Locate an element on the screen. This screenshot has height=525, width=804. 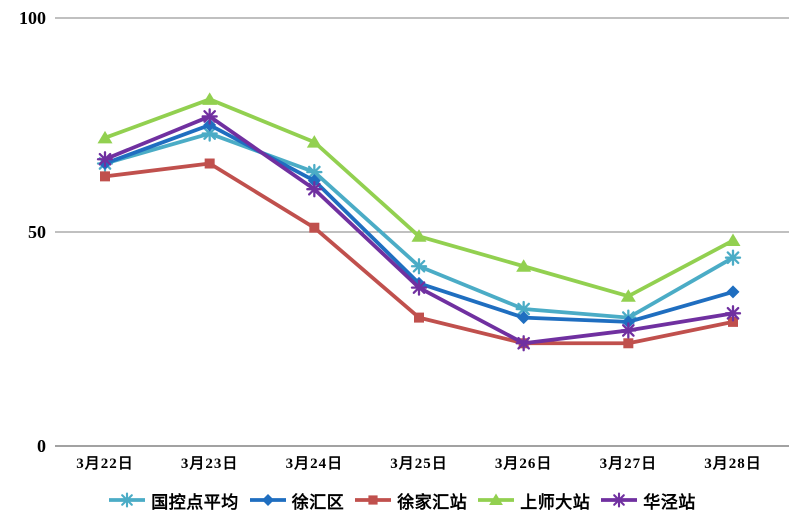
legend-item-4: 华泾站 is located at coordinates (648, 500).